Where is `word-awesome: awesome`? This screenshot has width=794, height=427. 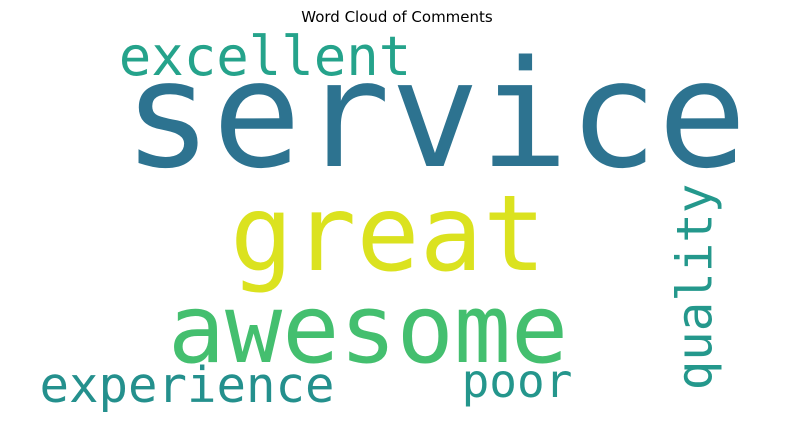 word-awesome: awesome is located at coordinates (368, 330).